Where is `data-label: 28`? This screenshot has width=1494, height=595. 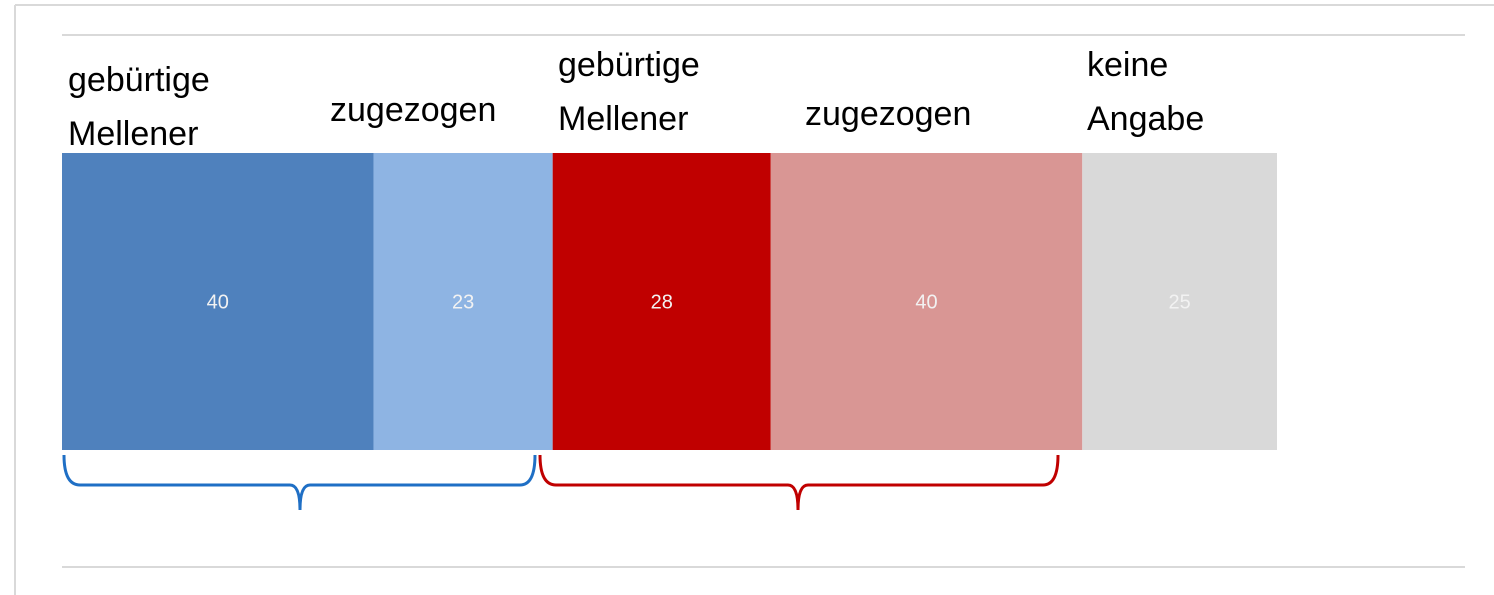
data-label: 28 is located at coordinates (662, 302).